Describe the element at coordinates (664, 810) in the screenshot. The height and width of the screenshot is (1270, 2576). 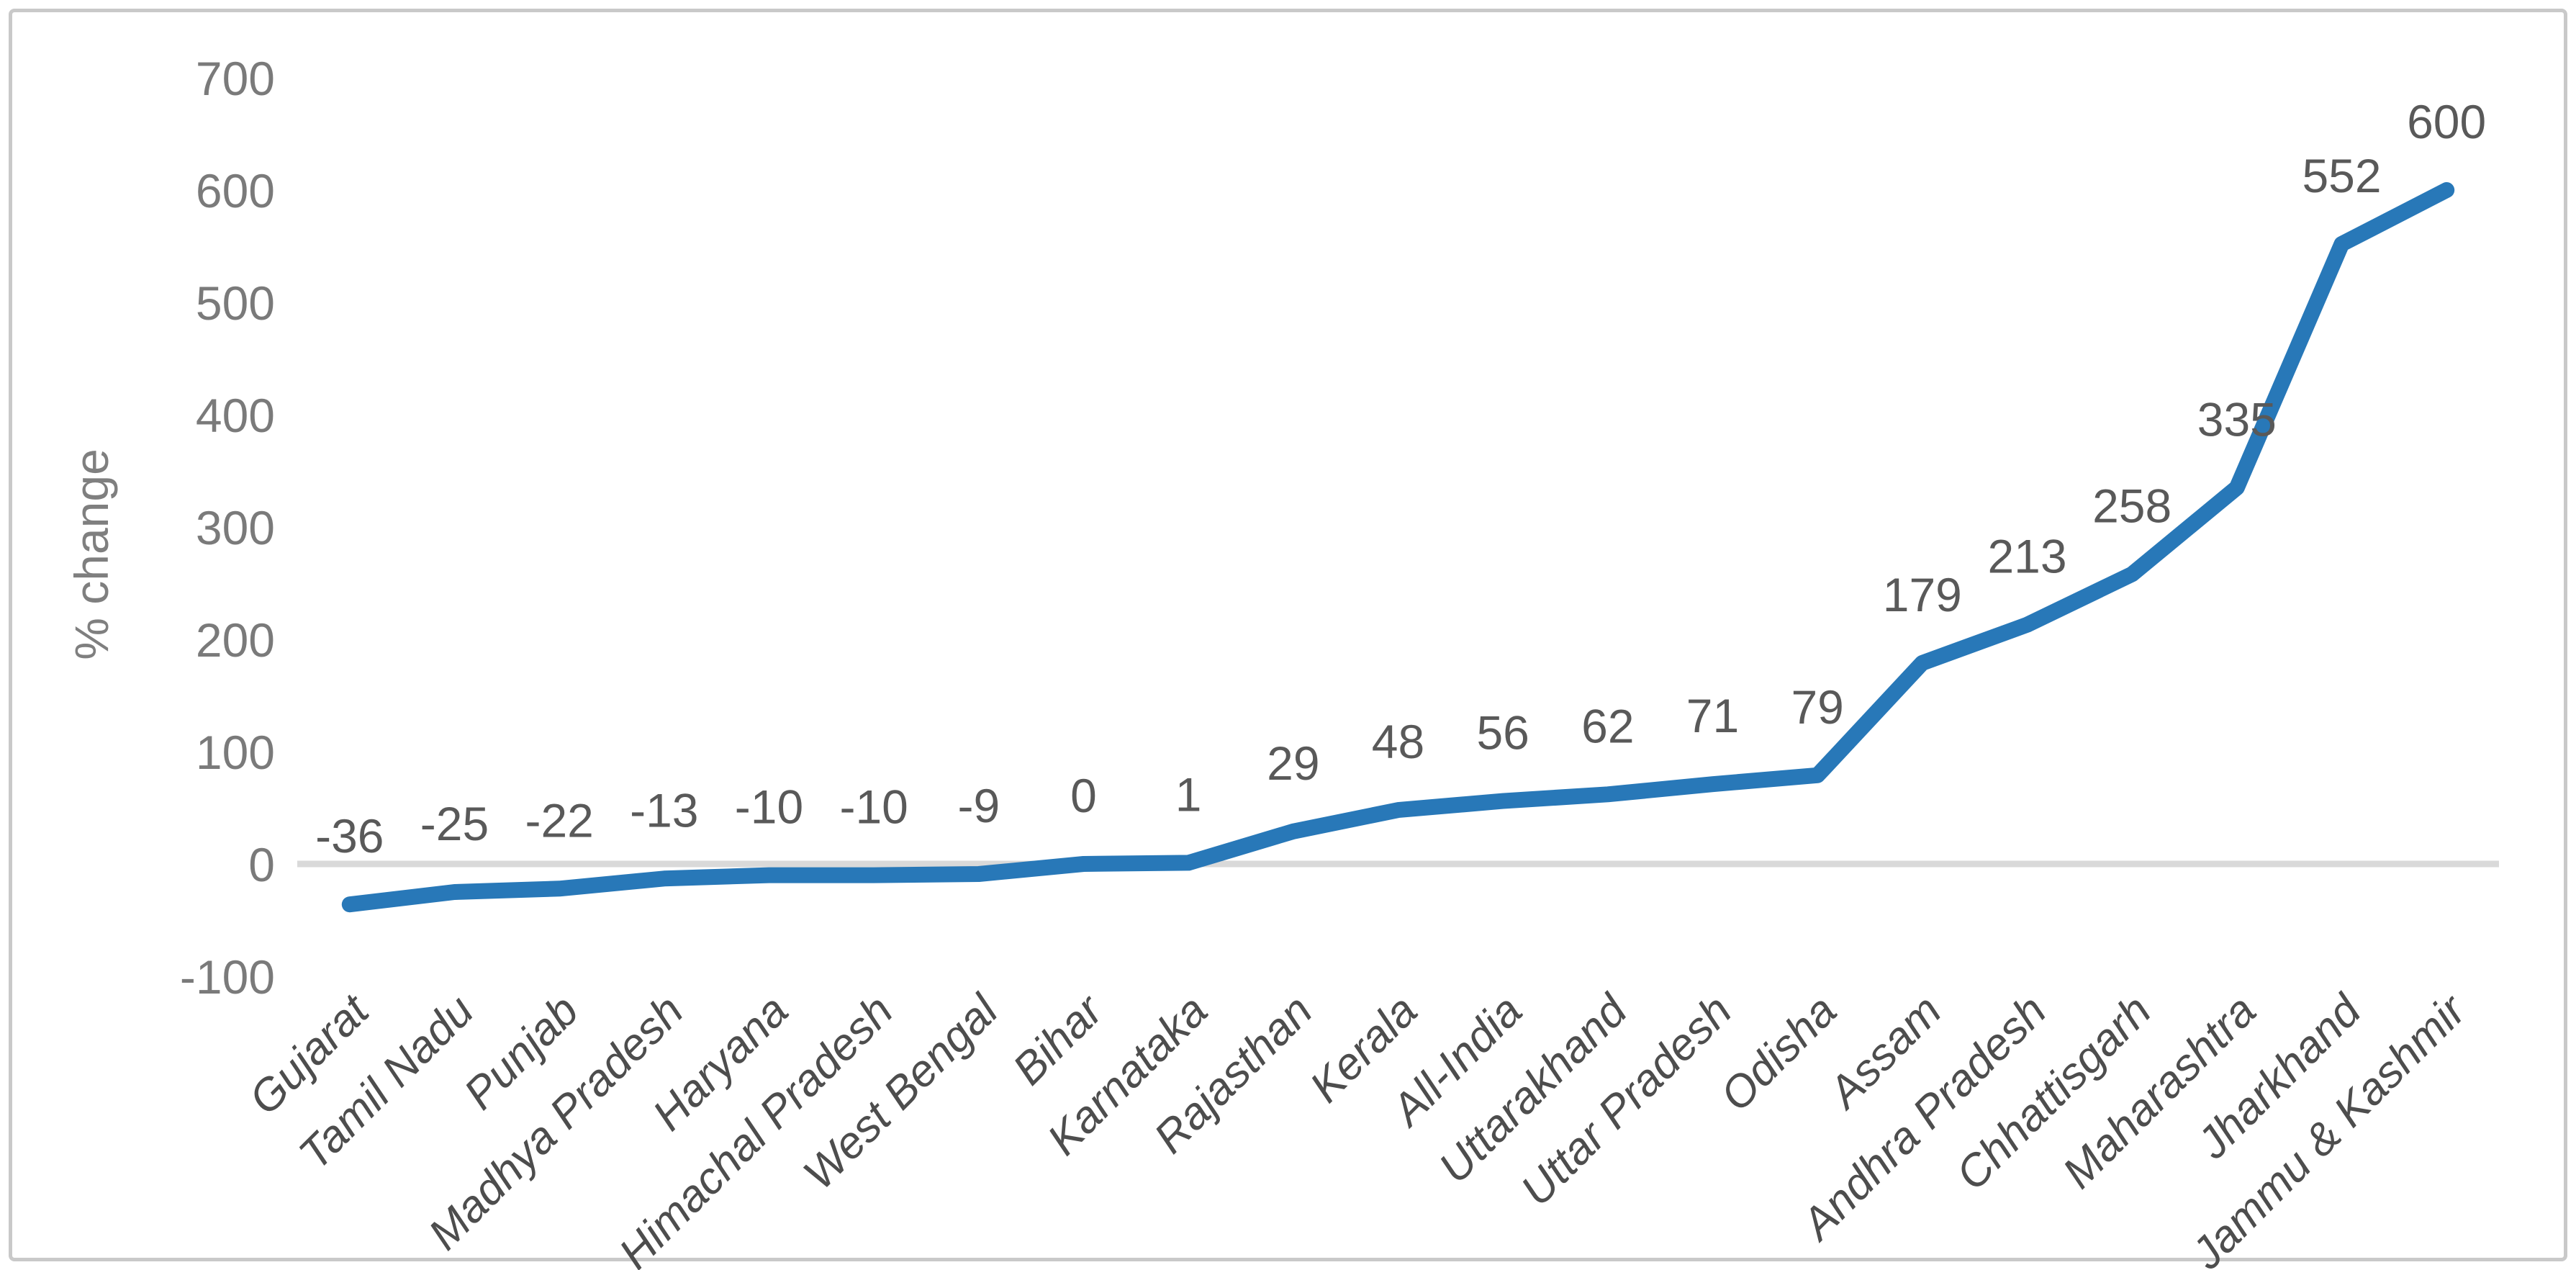
I see `data-label: -13` at that location.